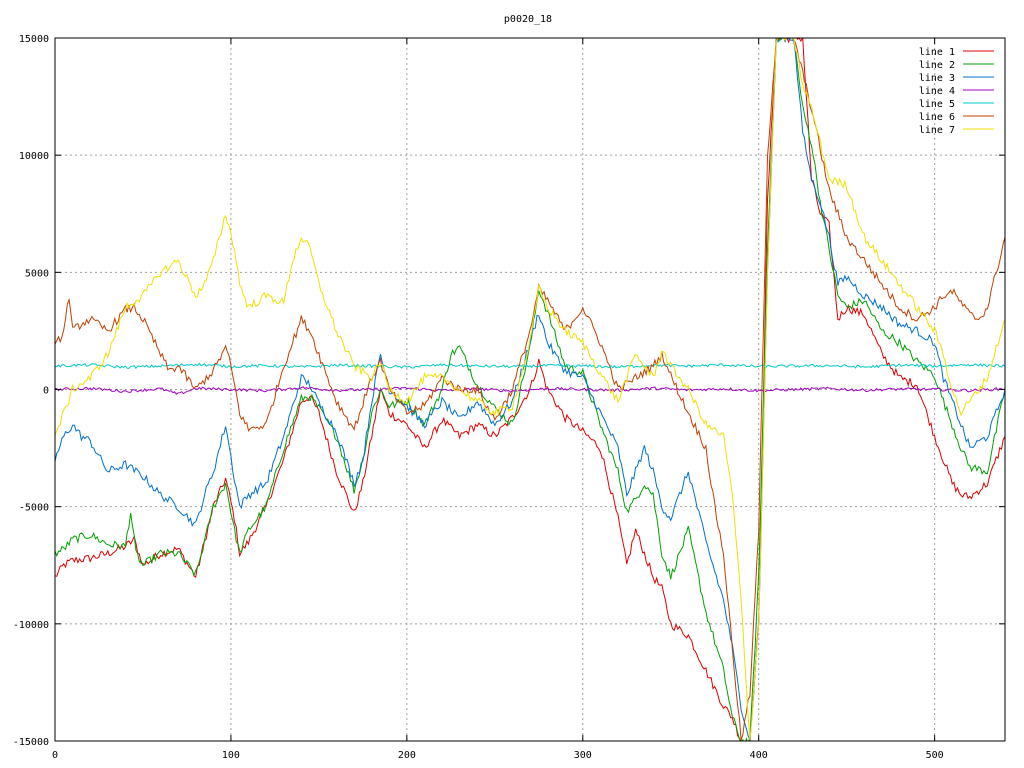  What do you see at coordinates (31, 742) in the screenshot?
I see `y-tick-label: -15000` at bounding box center [31, 742].